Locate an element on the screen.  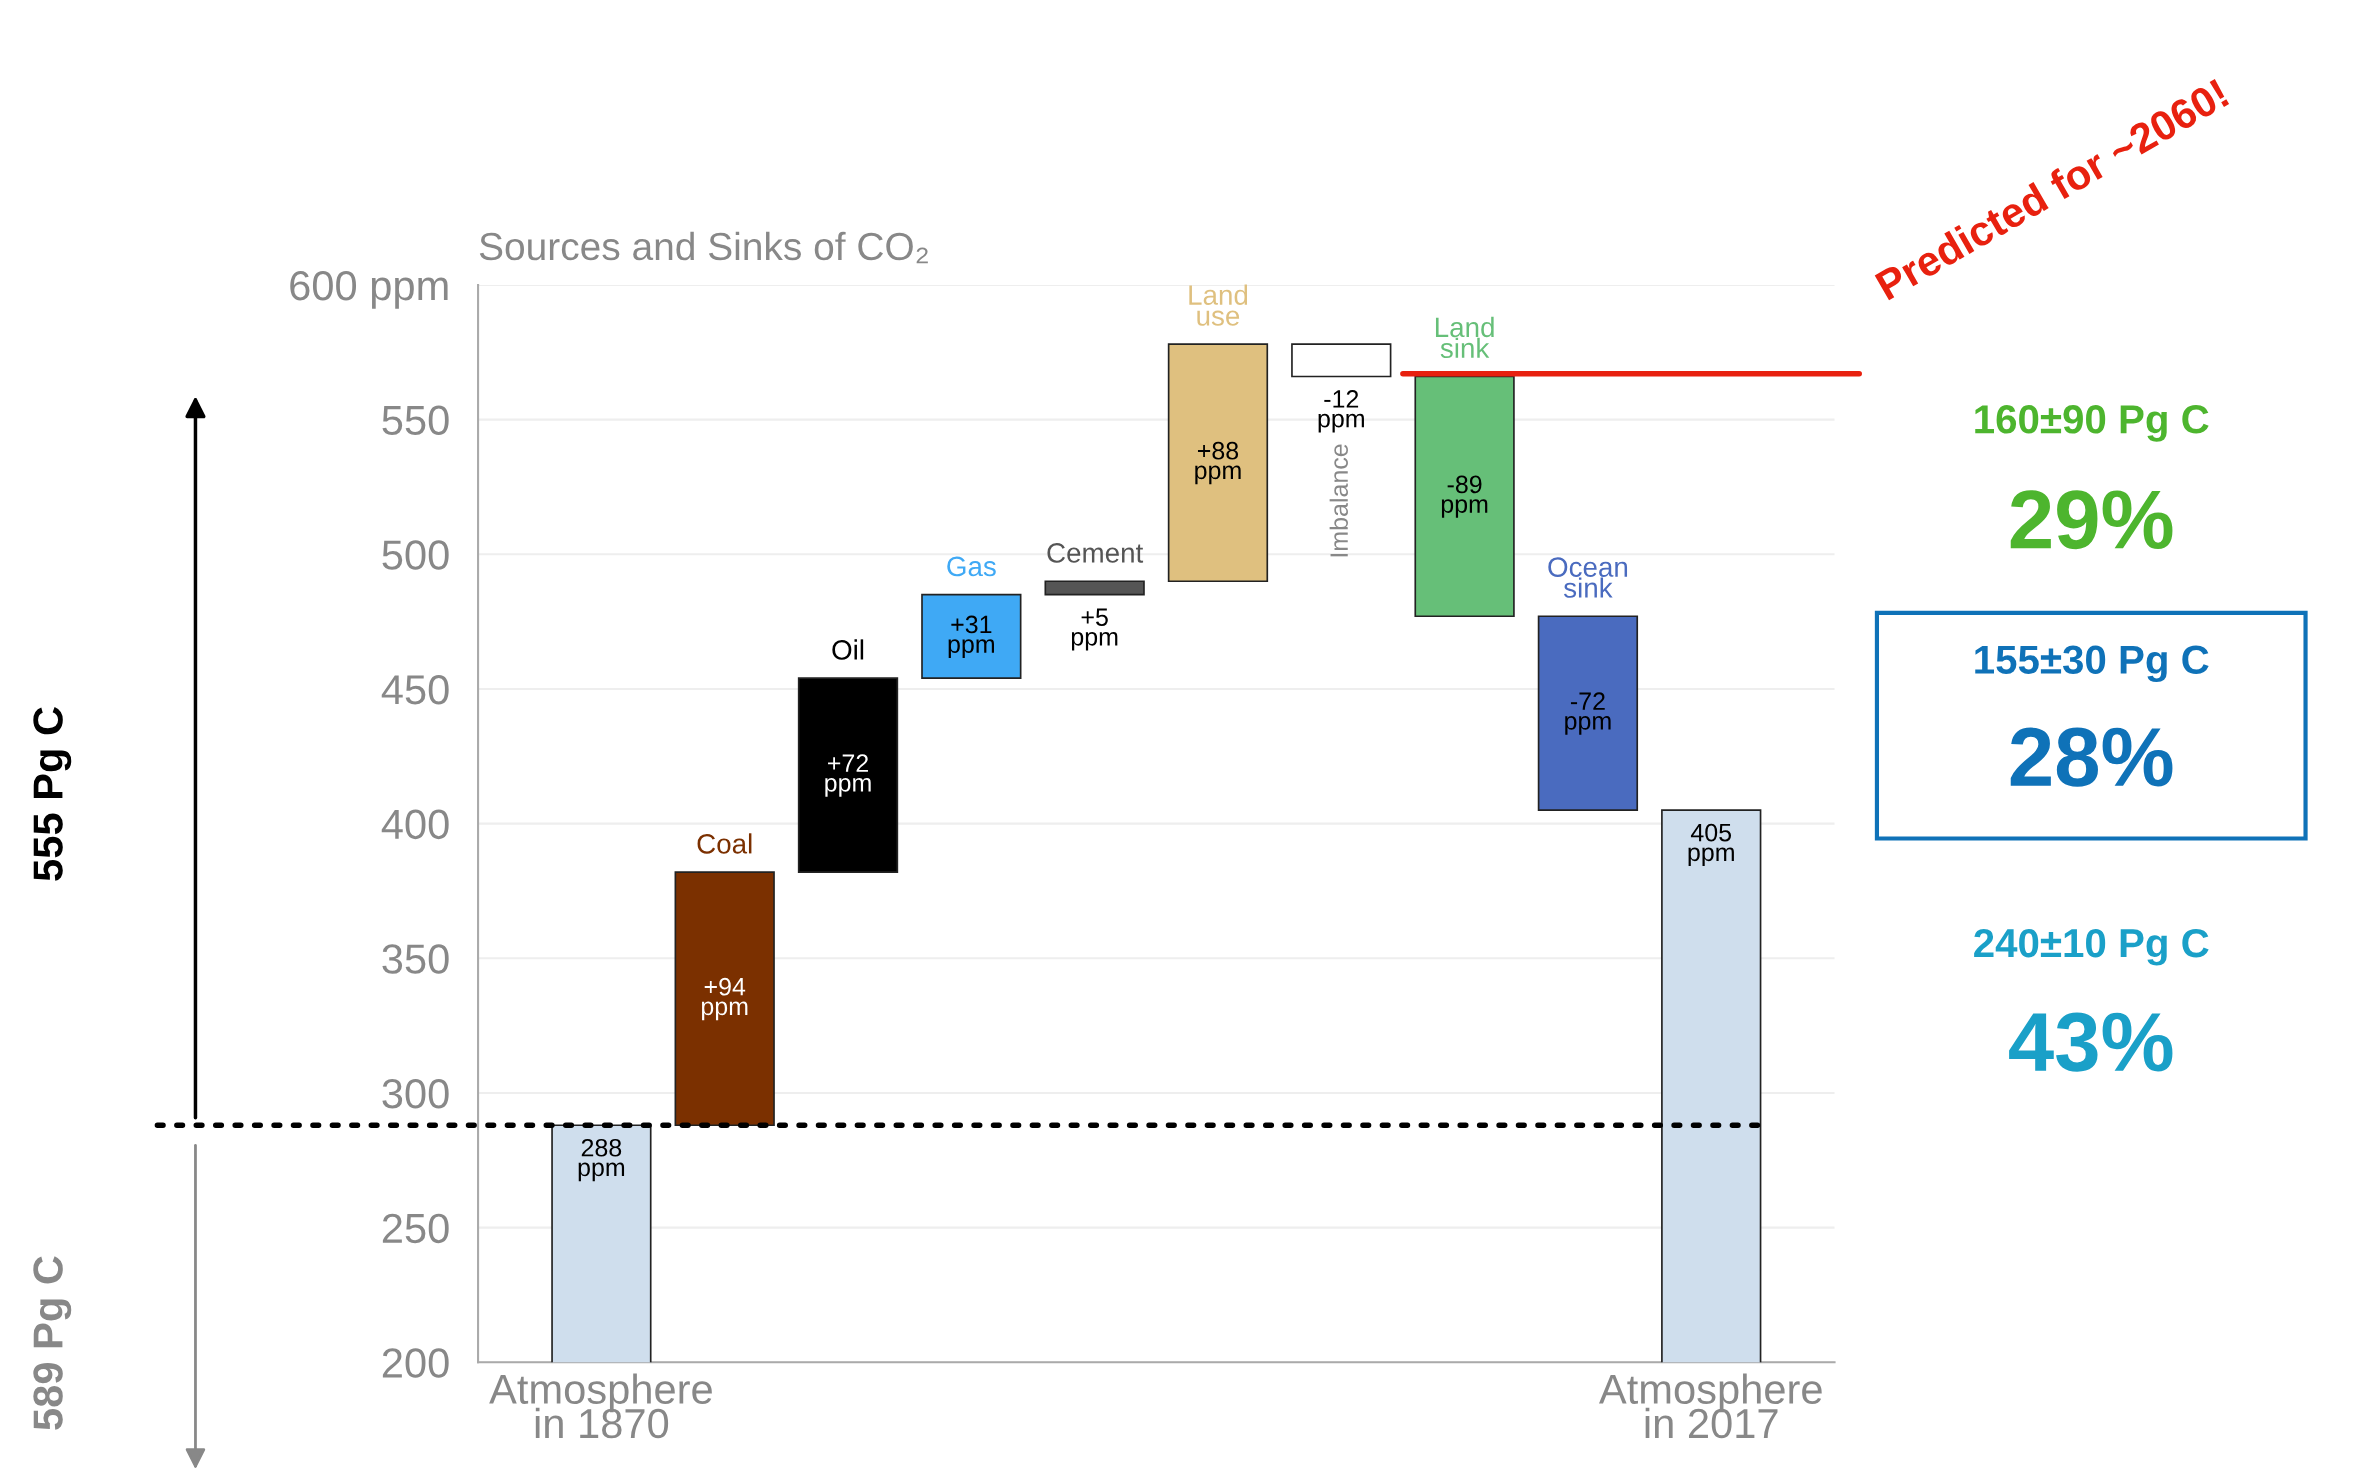
x-tick-label: Atmosphere in 1870 is located at coordinates (600, 1406).